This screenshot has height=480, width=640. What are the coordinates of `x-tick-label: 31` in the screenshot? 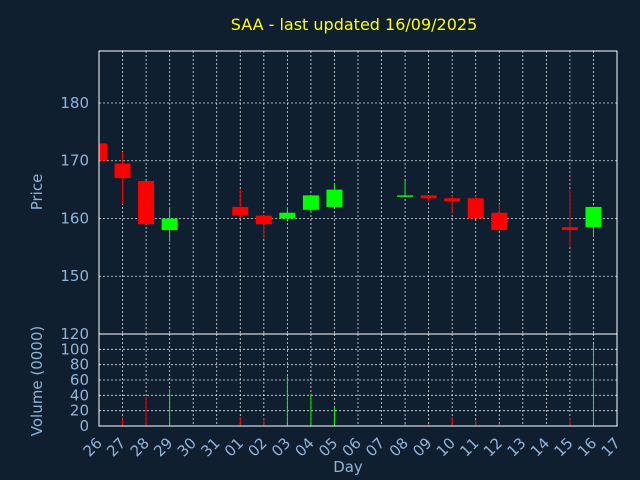 It's located at (210, 447).